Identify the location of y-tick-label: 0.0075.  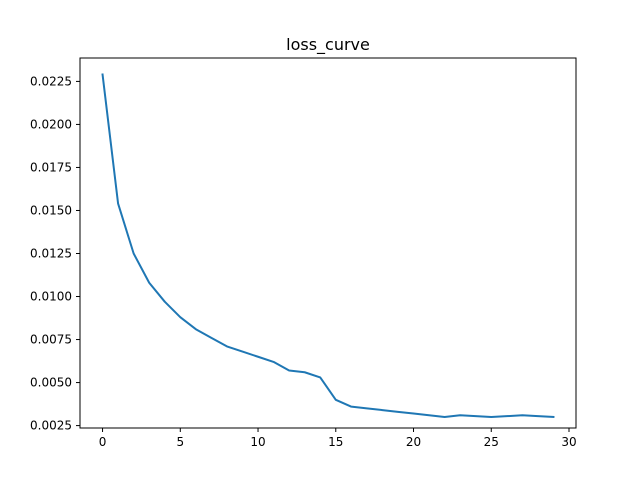
(51, 340).